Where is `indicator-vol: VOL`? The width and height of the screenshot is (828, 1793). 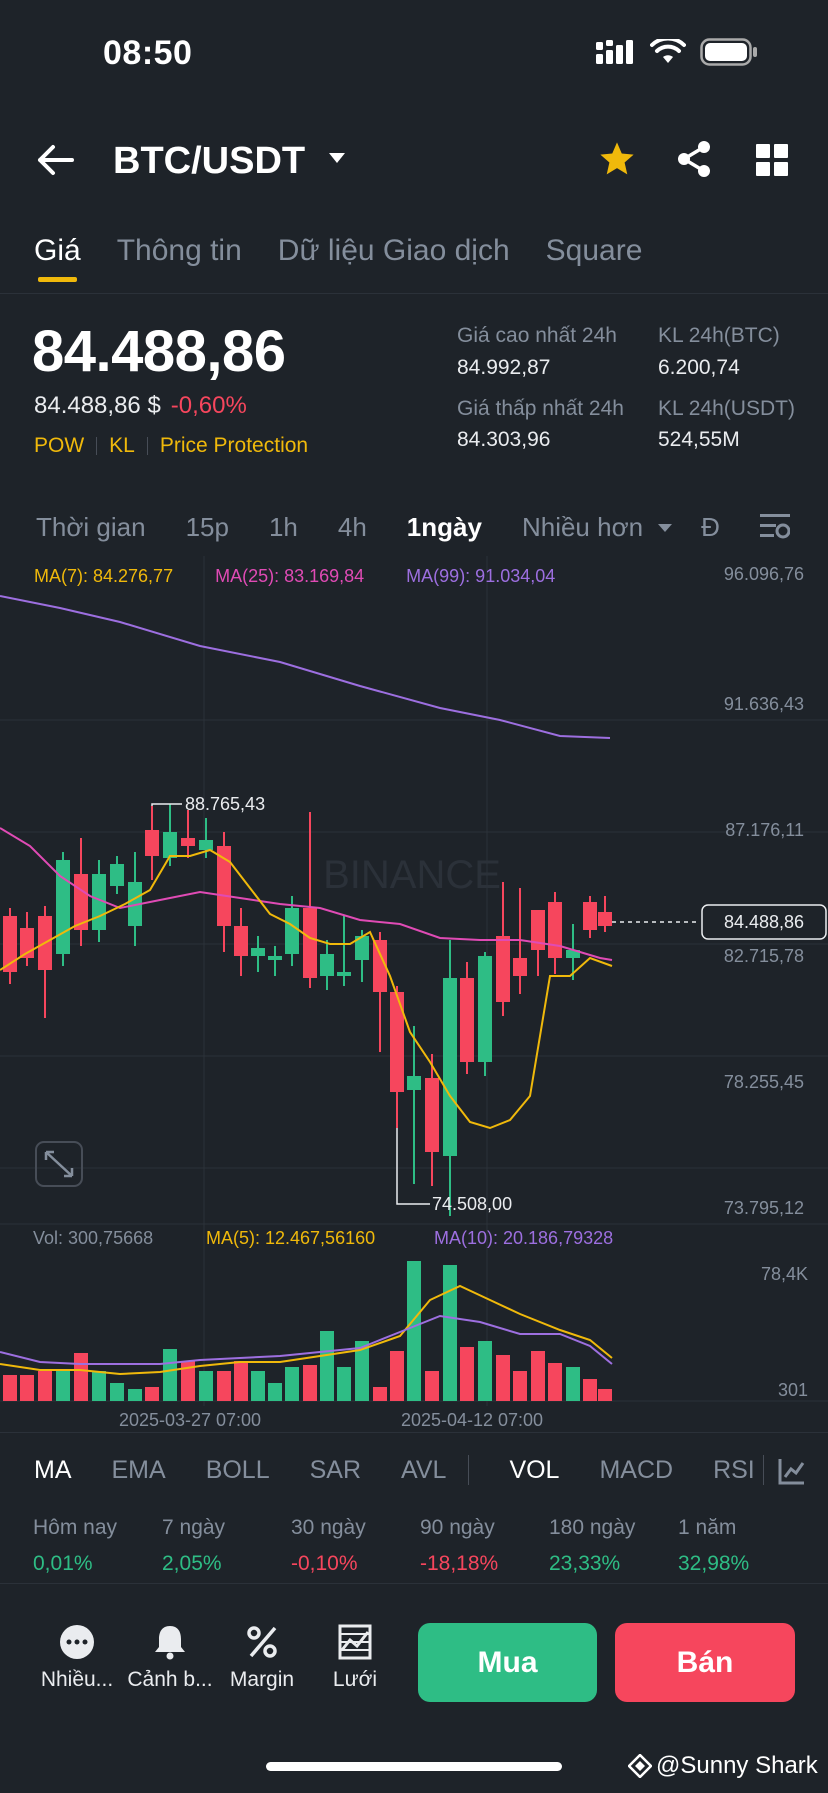
indicator-vol: VOL is located at coordinates (534, 1469).